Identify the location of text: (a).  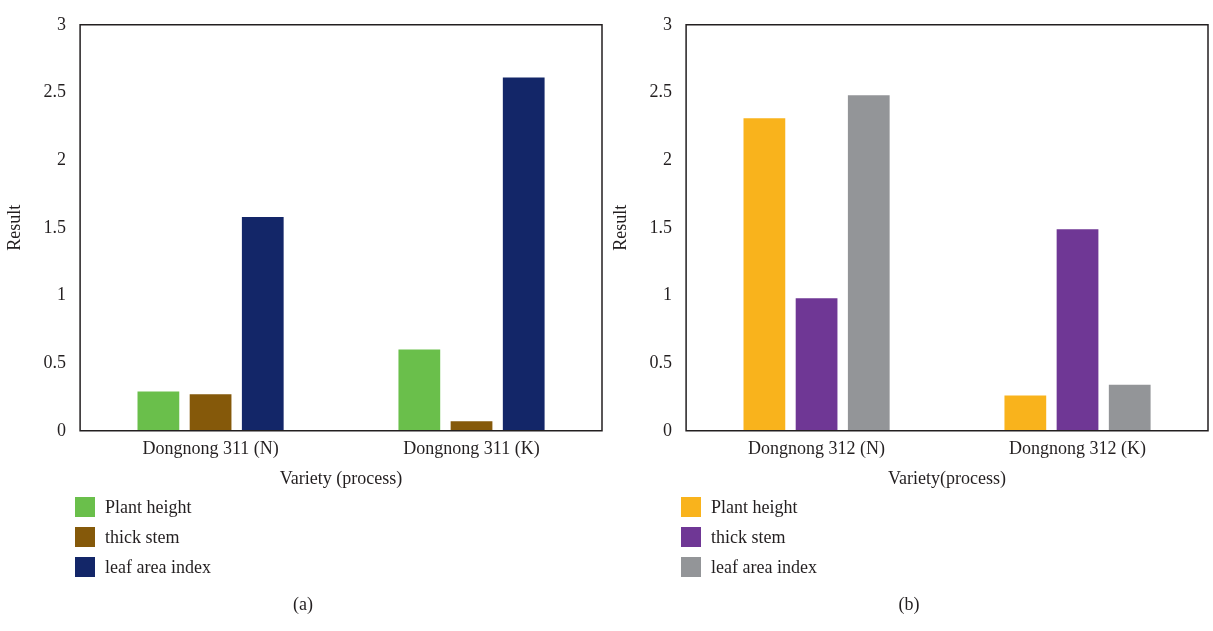
(303, 604).